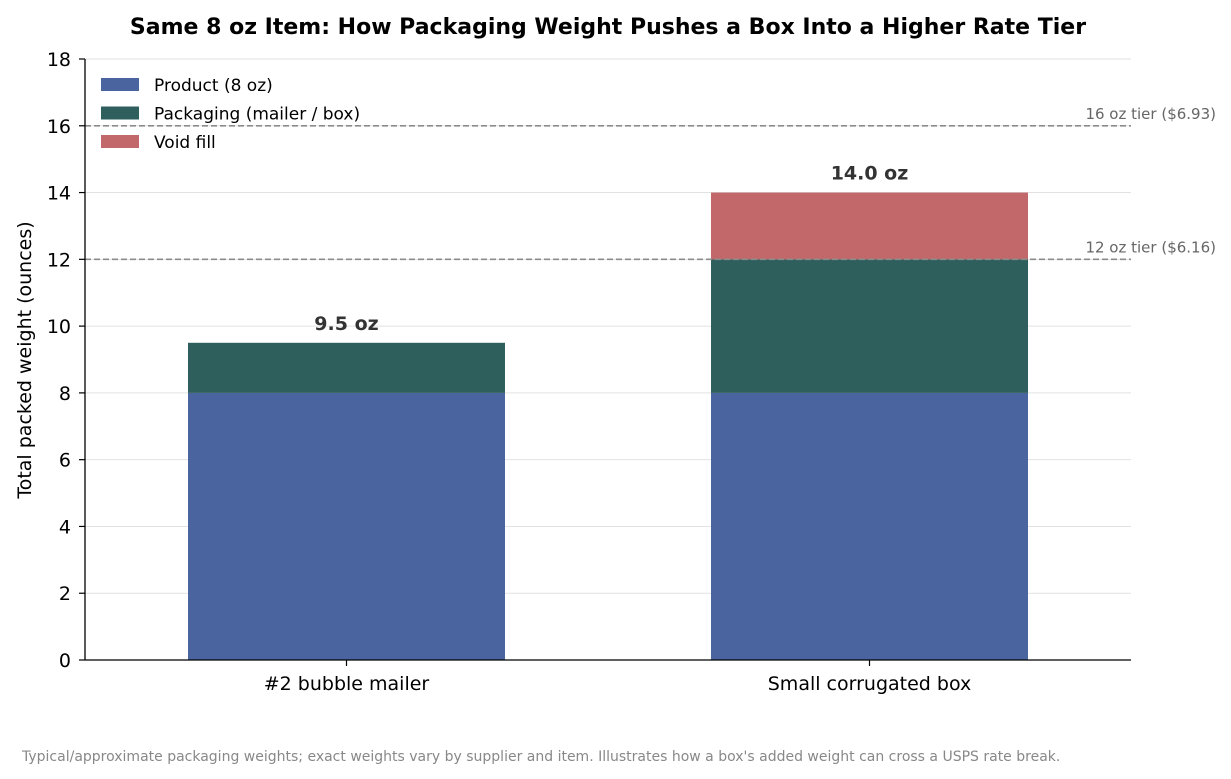 The height and width of the screenshot is (779, 1231). I want to click on y-tick-label: 8, so click(65, 394).